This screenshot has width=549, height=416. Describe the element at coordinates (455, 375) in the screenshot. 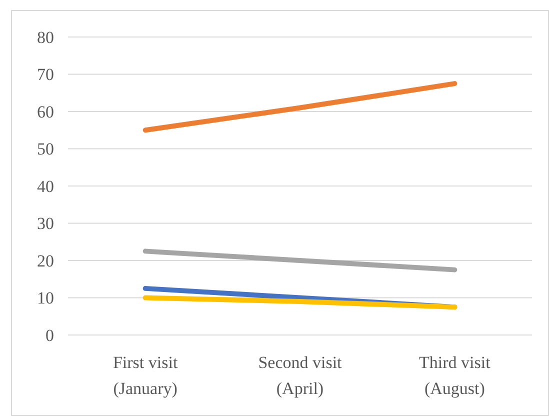

I see `x-tick-label: Third visit (August)` at that location.